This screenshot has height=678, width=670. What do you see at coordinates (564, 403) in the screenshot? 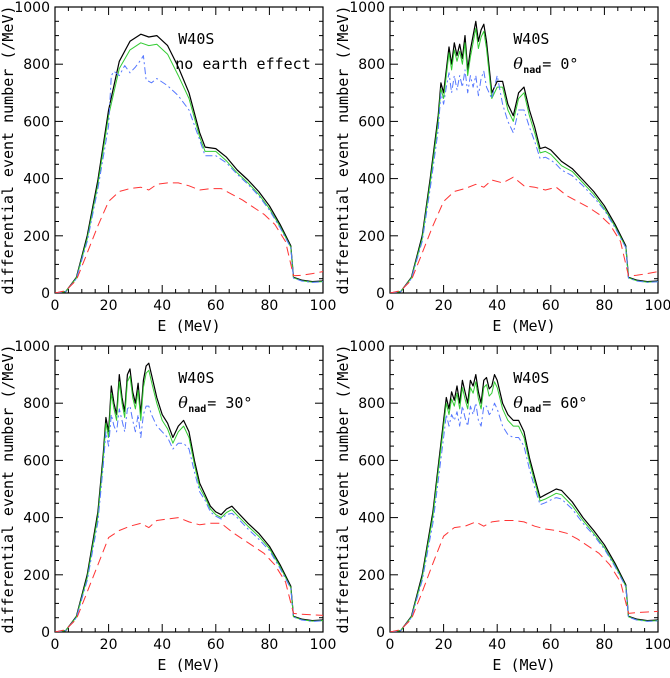
I see `annotation-angle-value: = 60°` at bounding box center [564, 403].